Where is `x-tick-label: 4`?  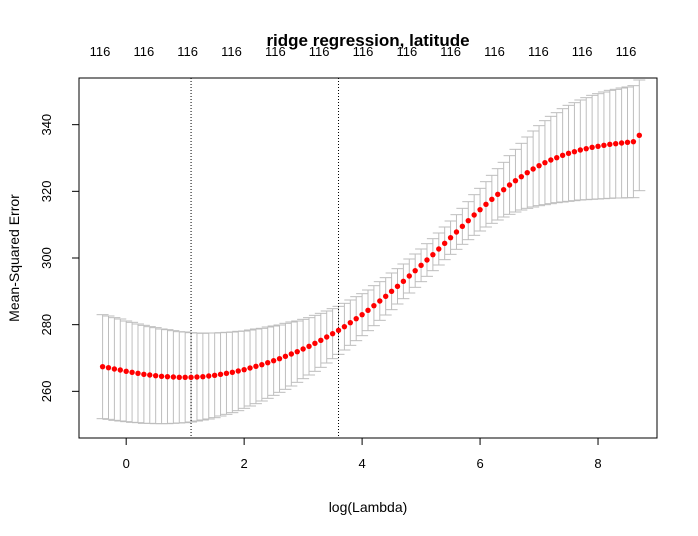
x-tick-label: 4 is located at coordinates (361, 463).